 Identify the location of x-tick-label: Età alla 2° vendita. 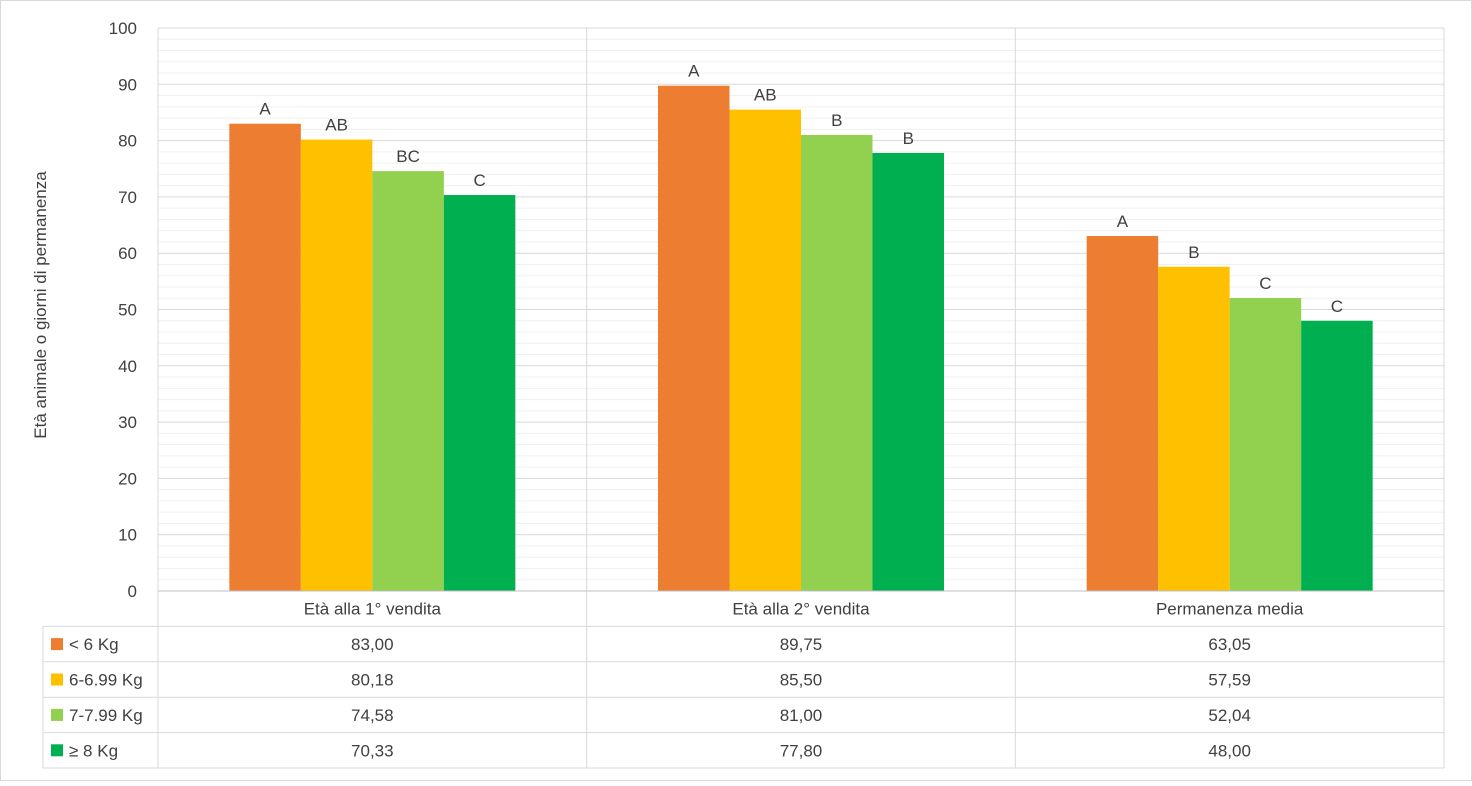
(801, 609).